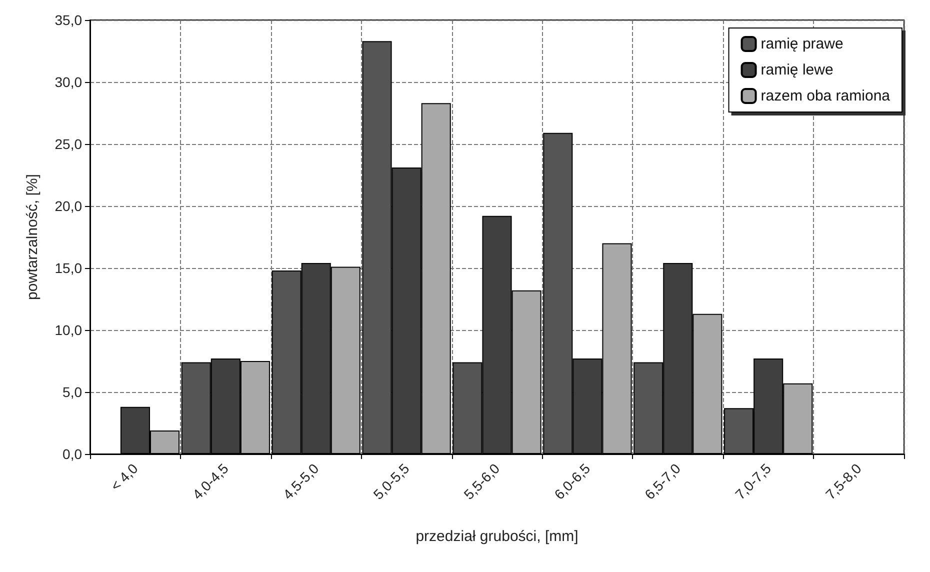 The image size is (930, 572). What do you see at coordinates (802, 44) in the screenshot?
I see `legend-label: ramię prawe` at bounding box center [802, 44].